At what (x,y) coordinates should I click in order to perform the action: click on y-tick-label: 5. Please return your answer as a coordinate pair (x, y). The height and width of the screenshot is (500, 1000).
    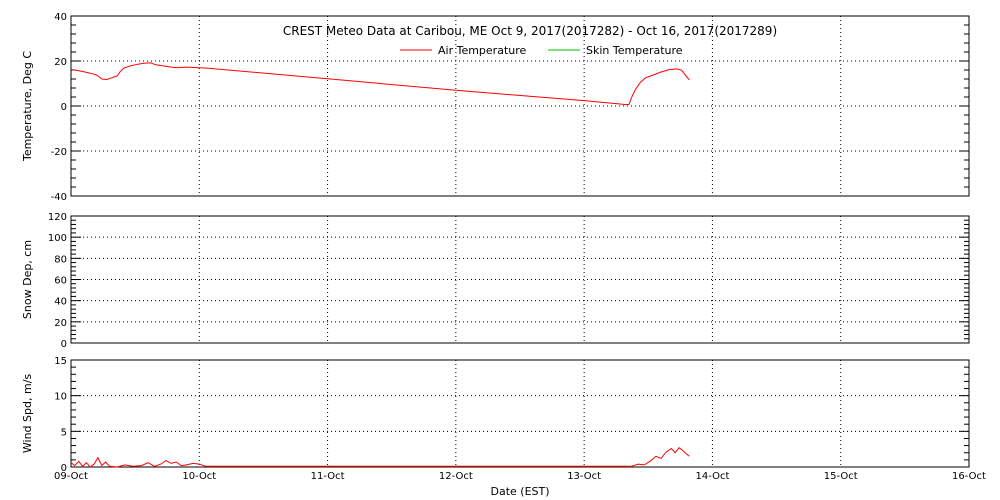
    Looking at the image, I should click on (64, 432).